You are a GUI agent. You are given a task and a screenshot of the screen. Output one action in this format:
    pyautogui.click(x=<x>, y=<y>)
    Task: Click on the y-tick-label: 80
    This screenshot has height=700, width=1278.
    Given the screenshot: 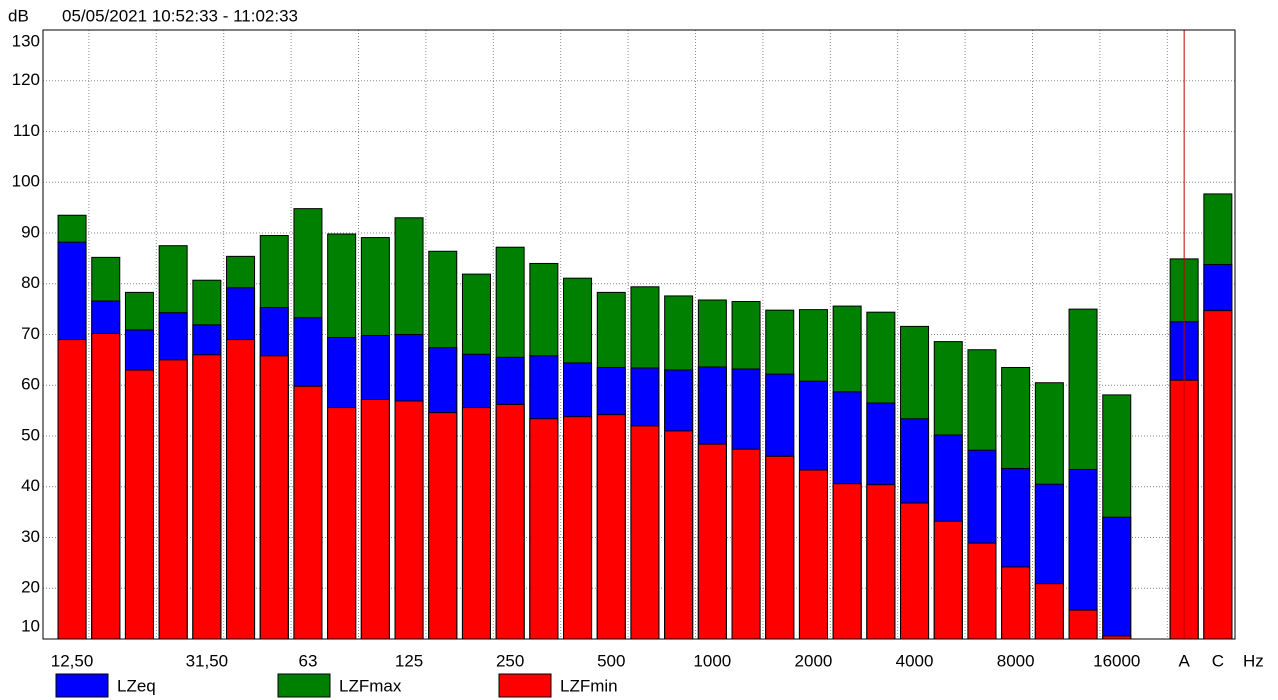 What is the action you would take?
    pyautogui.click(x=30, y=282)
    